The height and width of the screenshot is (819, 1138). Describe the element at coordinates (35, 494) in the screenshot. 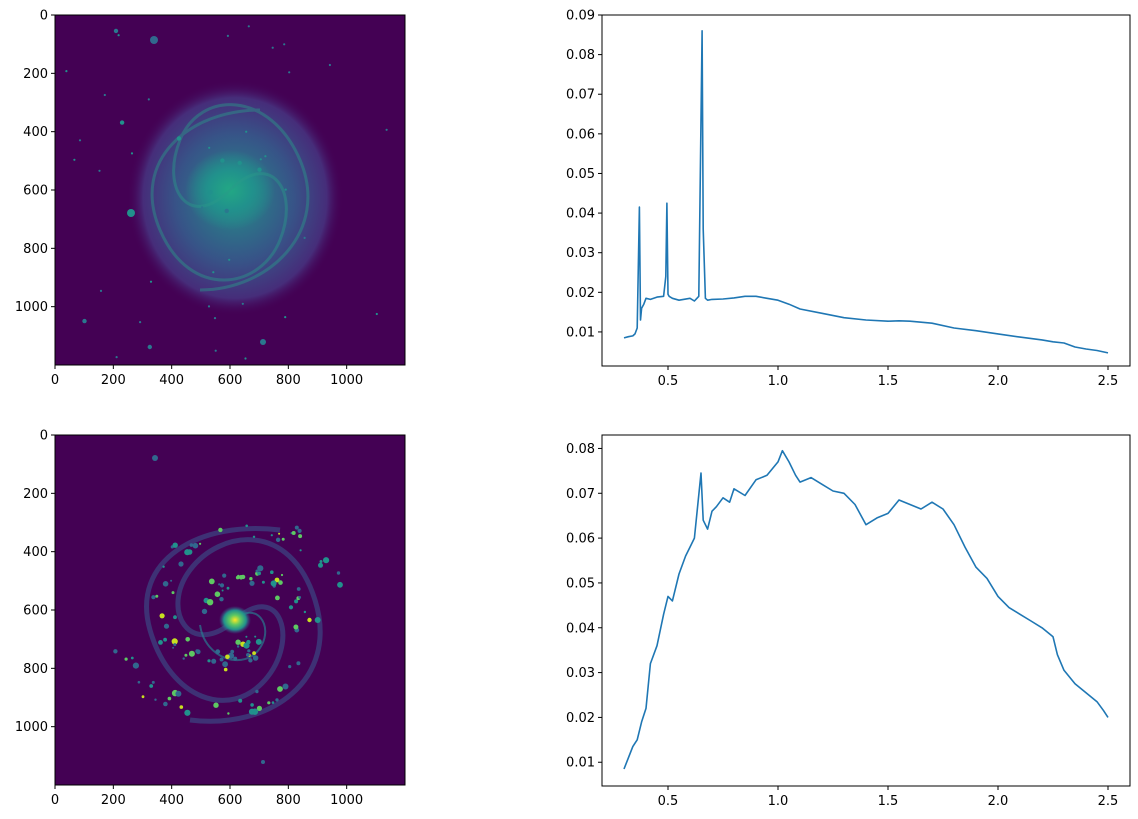

I see `y-tick-label: 200` at that location.